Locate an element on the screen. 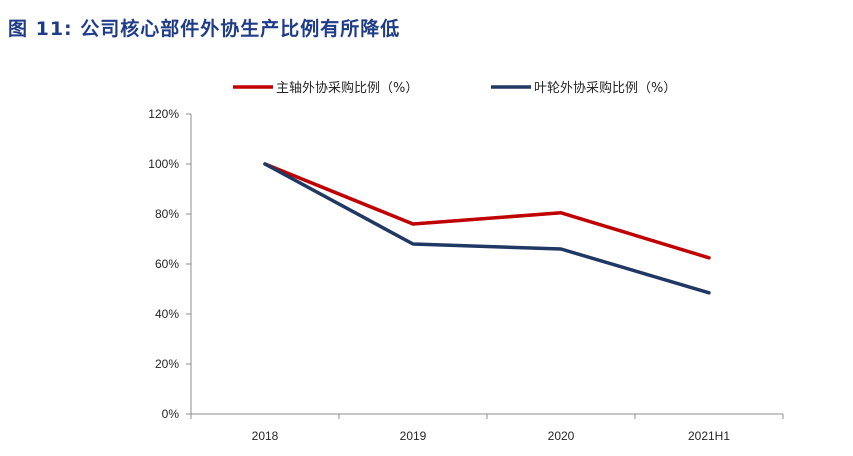 The width and height of the screenshot is (853, 456). legend-label-1: 主轴外协采购比例（%） is located at coordinates (347, 88).